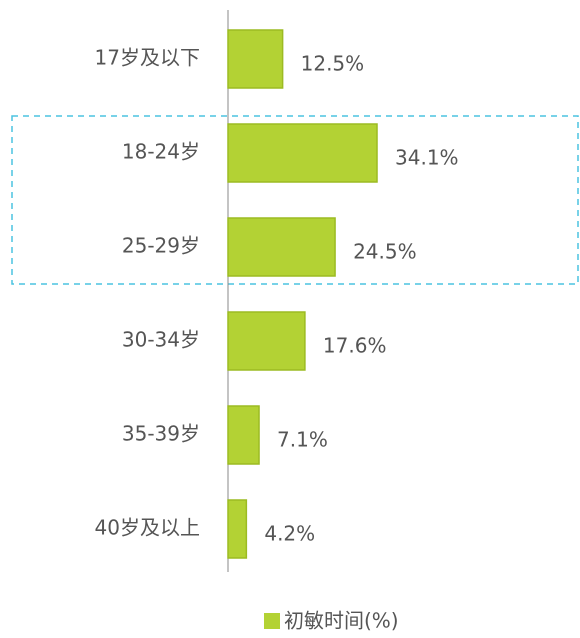 The image size is (580, 638). I want to click on value-label: 24.5%, so click(385, 252).